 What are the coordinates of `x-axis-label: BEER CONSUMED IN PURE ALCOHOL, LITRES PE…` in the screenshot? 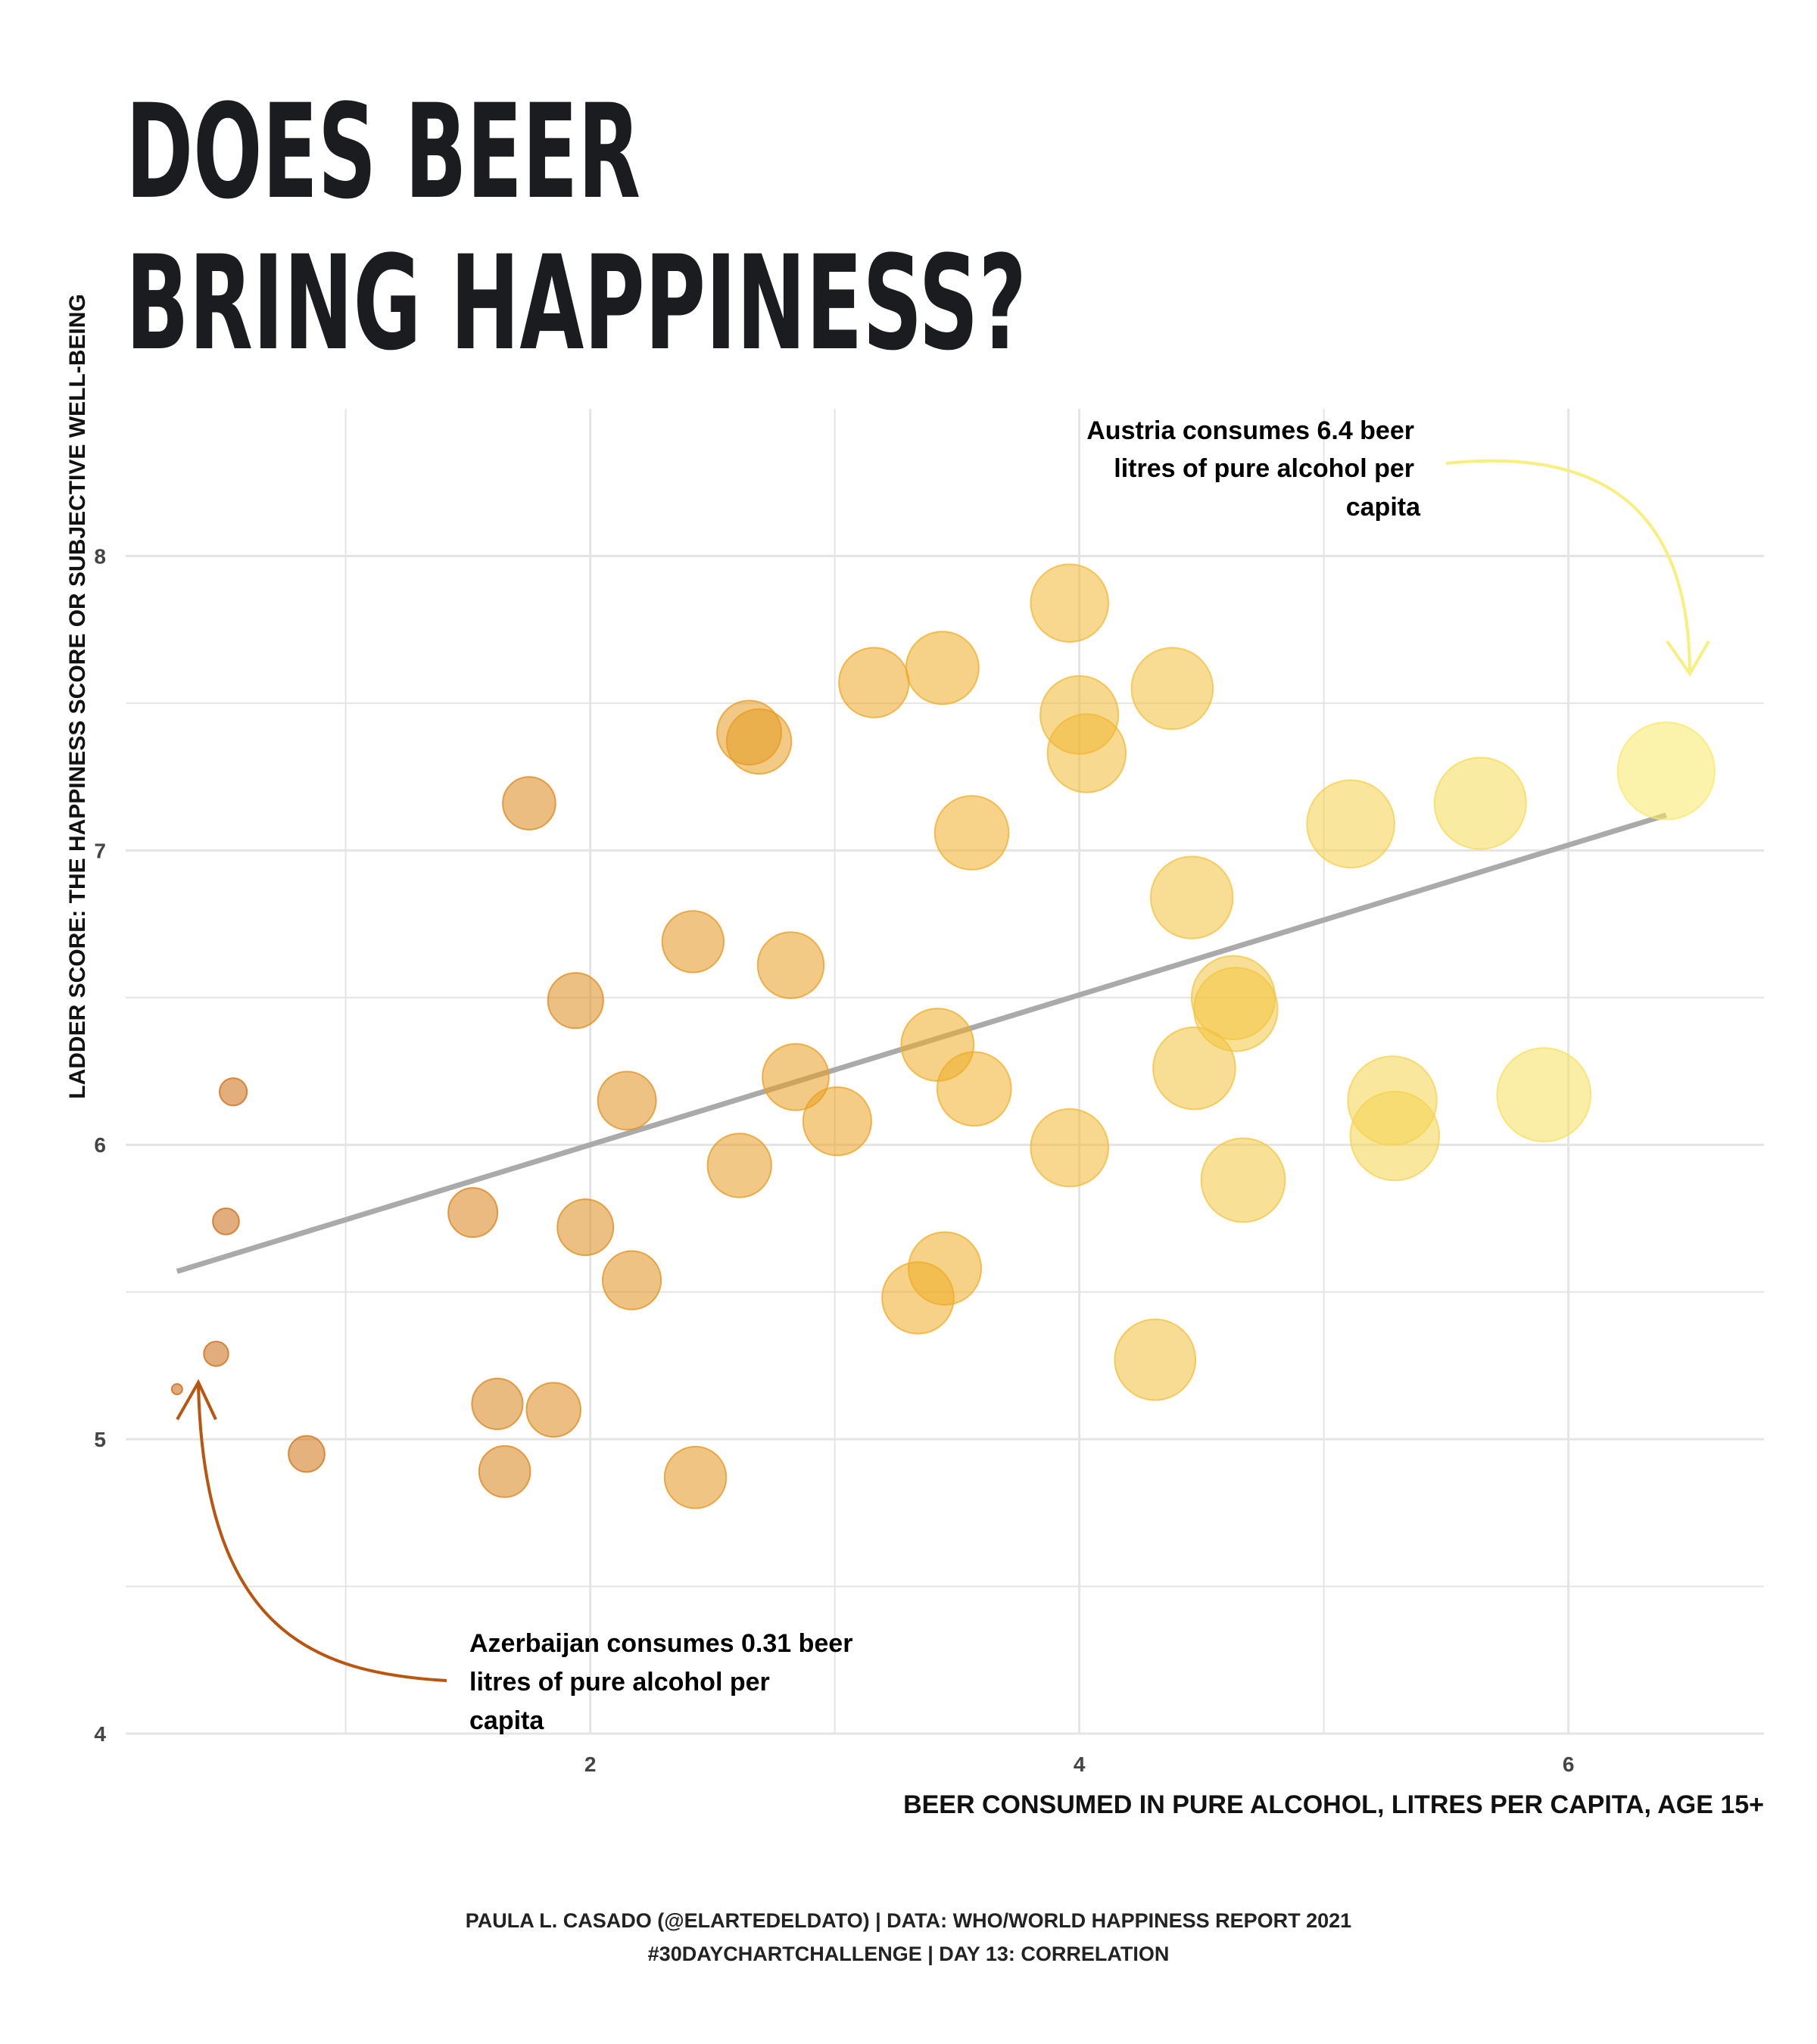 It's located at (1333, 1804).